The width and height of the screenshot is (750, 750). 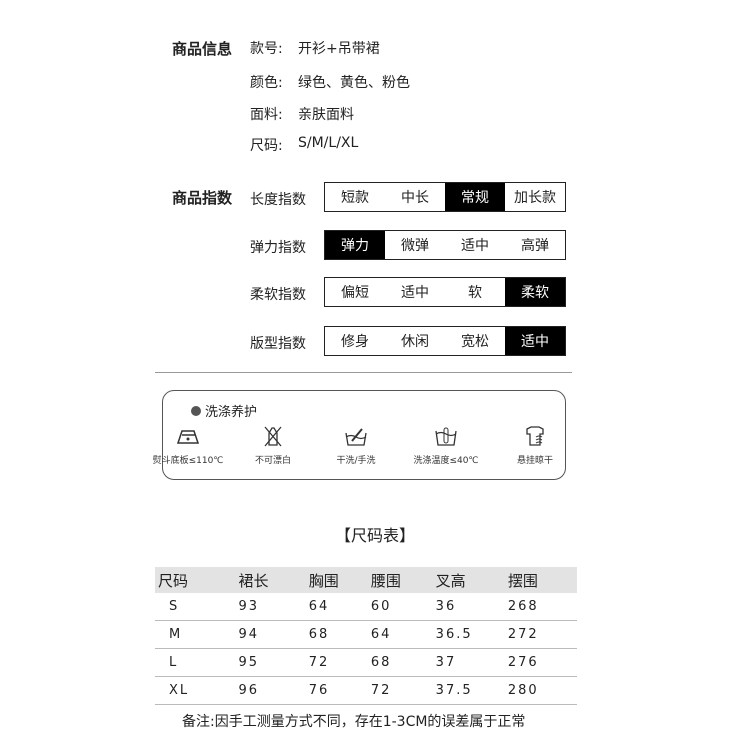 I want to click on table-cell: 36.5, so click(x=455, y=634).